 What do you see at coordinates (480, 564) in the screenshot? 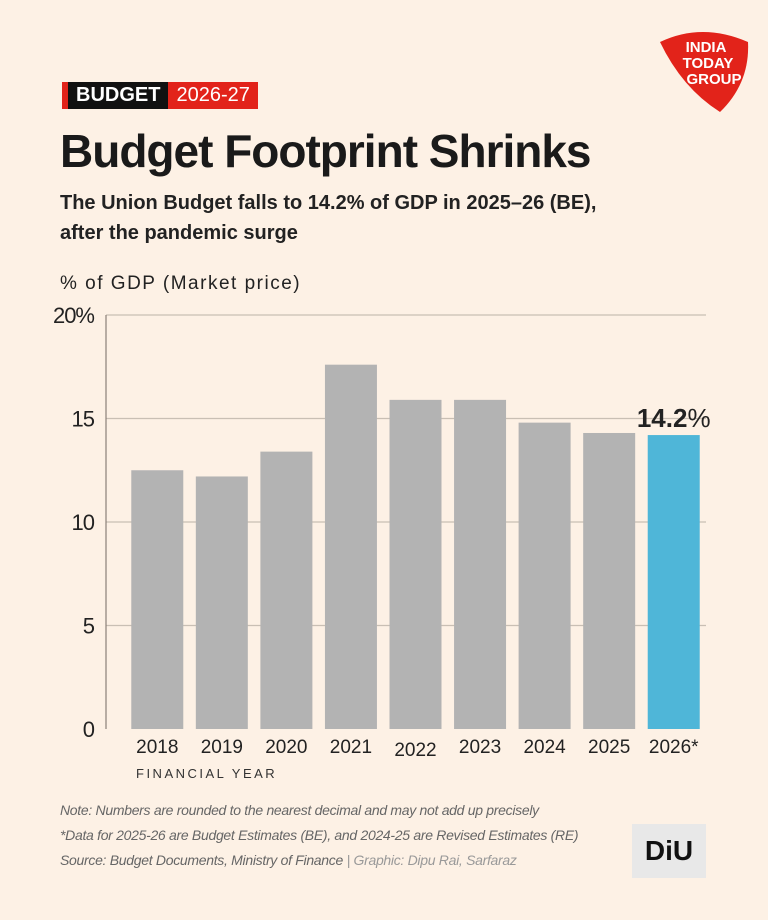
I see `bar-2023` at bounding box center [480, 564].